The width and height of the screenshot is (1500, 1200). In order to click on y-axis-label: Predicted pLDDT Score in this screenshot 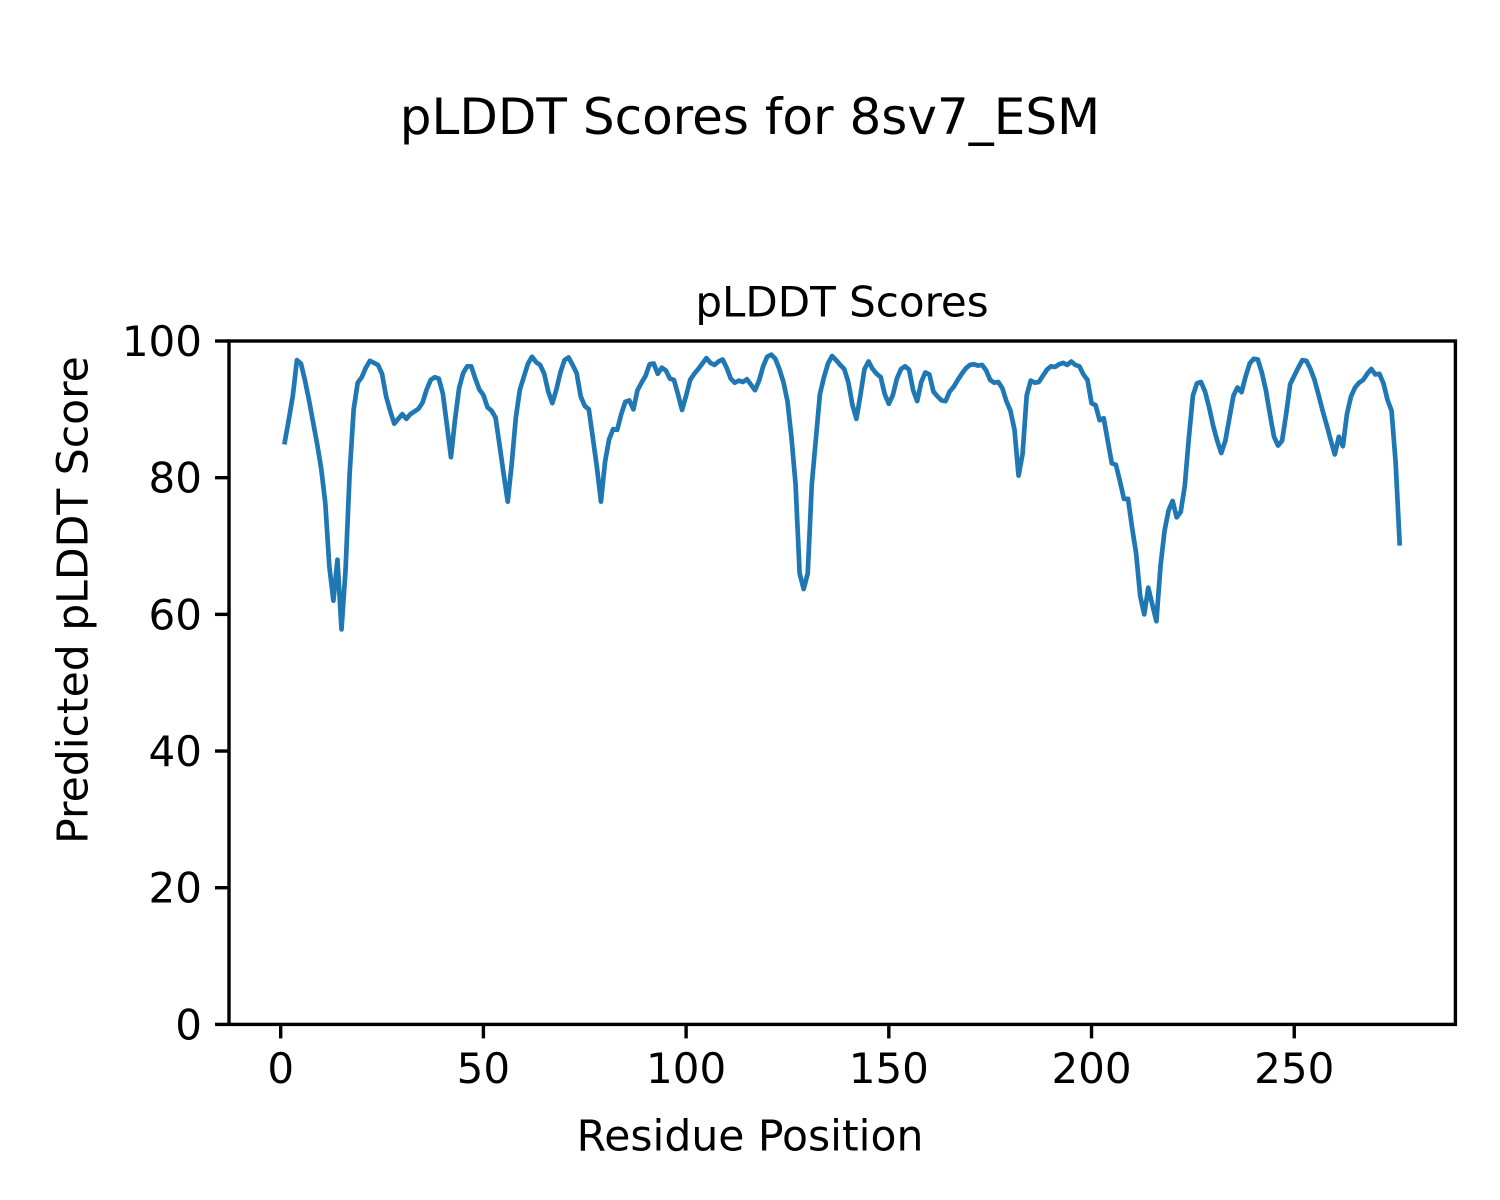, I will do `click(74, 600)`.